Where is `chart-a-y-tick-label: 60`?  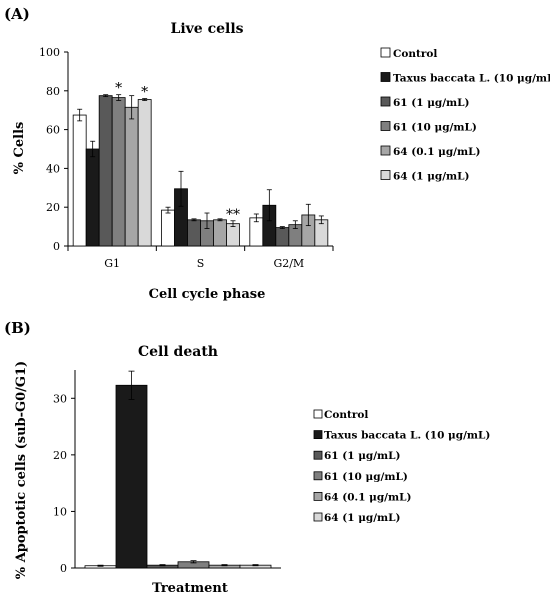 chart-a-y-tick-label: 60 is located at coordinates (53, 130).